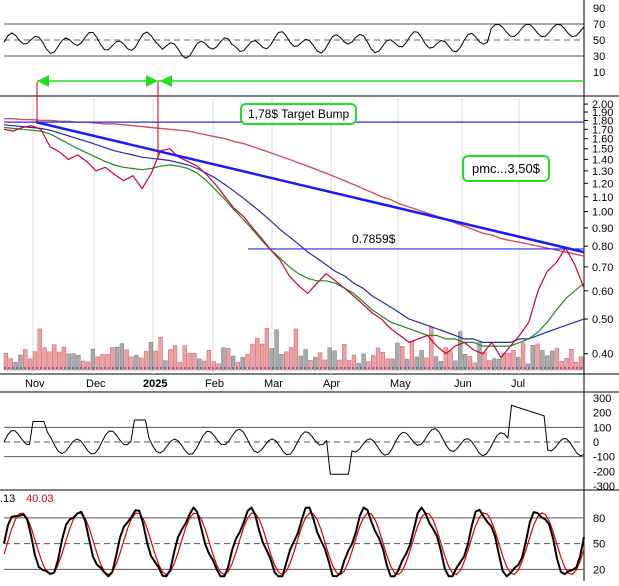  What do you see at coordinates (374, 239) in the screenshot?
I see `level-label: 0.7859$` at bounding box center [374, 239].